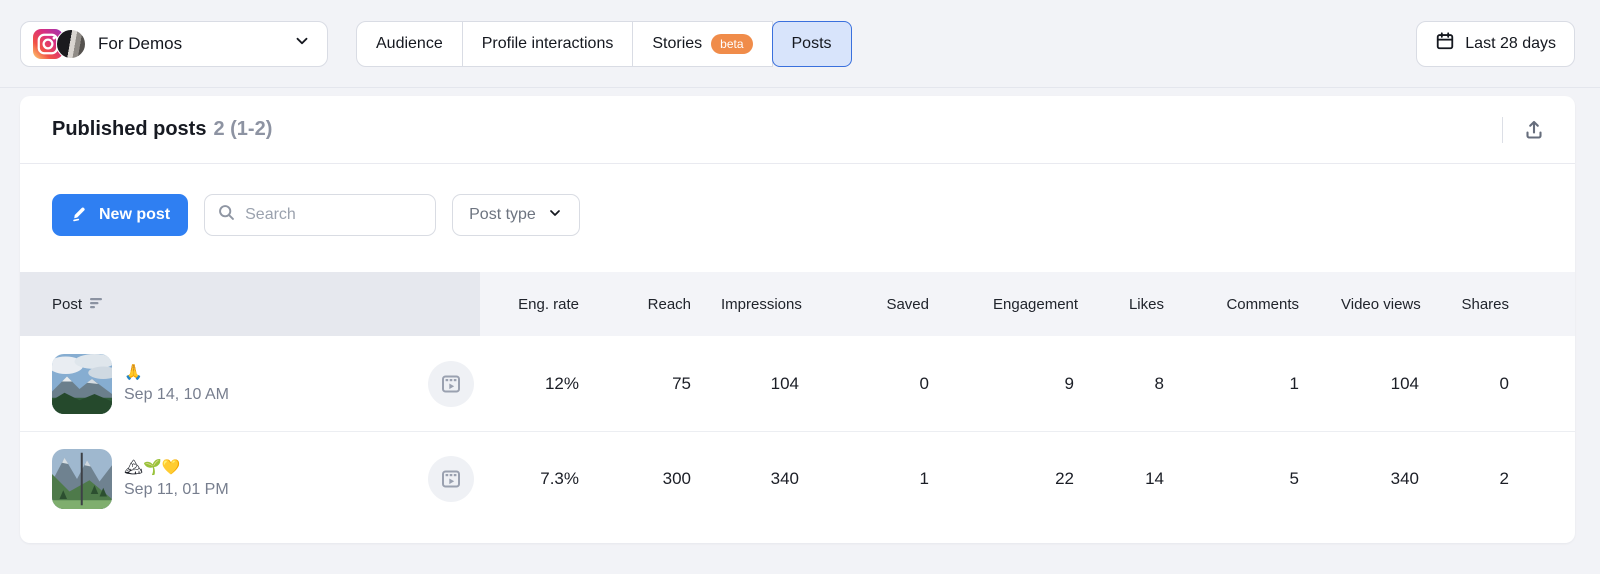  Describe the element at coordinates (1502, 129) in the screenshot. I see `divider` at that location.